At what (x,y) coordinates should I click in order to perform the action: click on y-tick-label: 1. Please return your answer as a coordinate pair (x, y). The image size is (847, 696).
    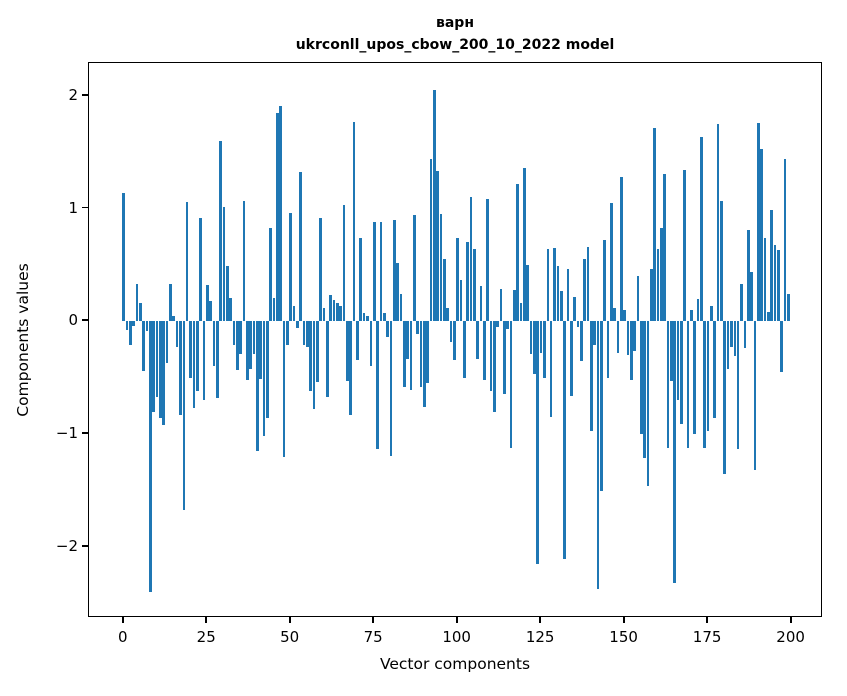
    Looking at the image, I should click on (73, 207).